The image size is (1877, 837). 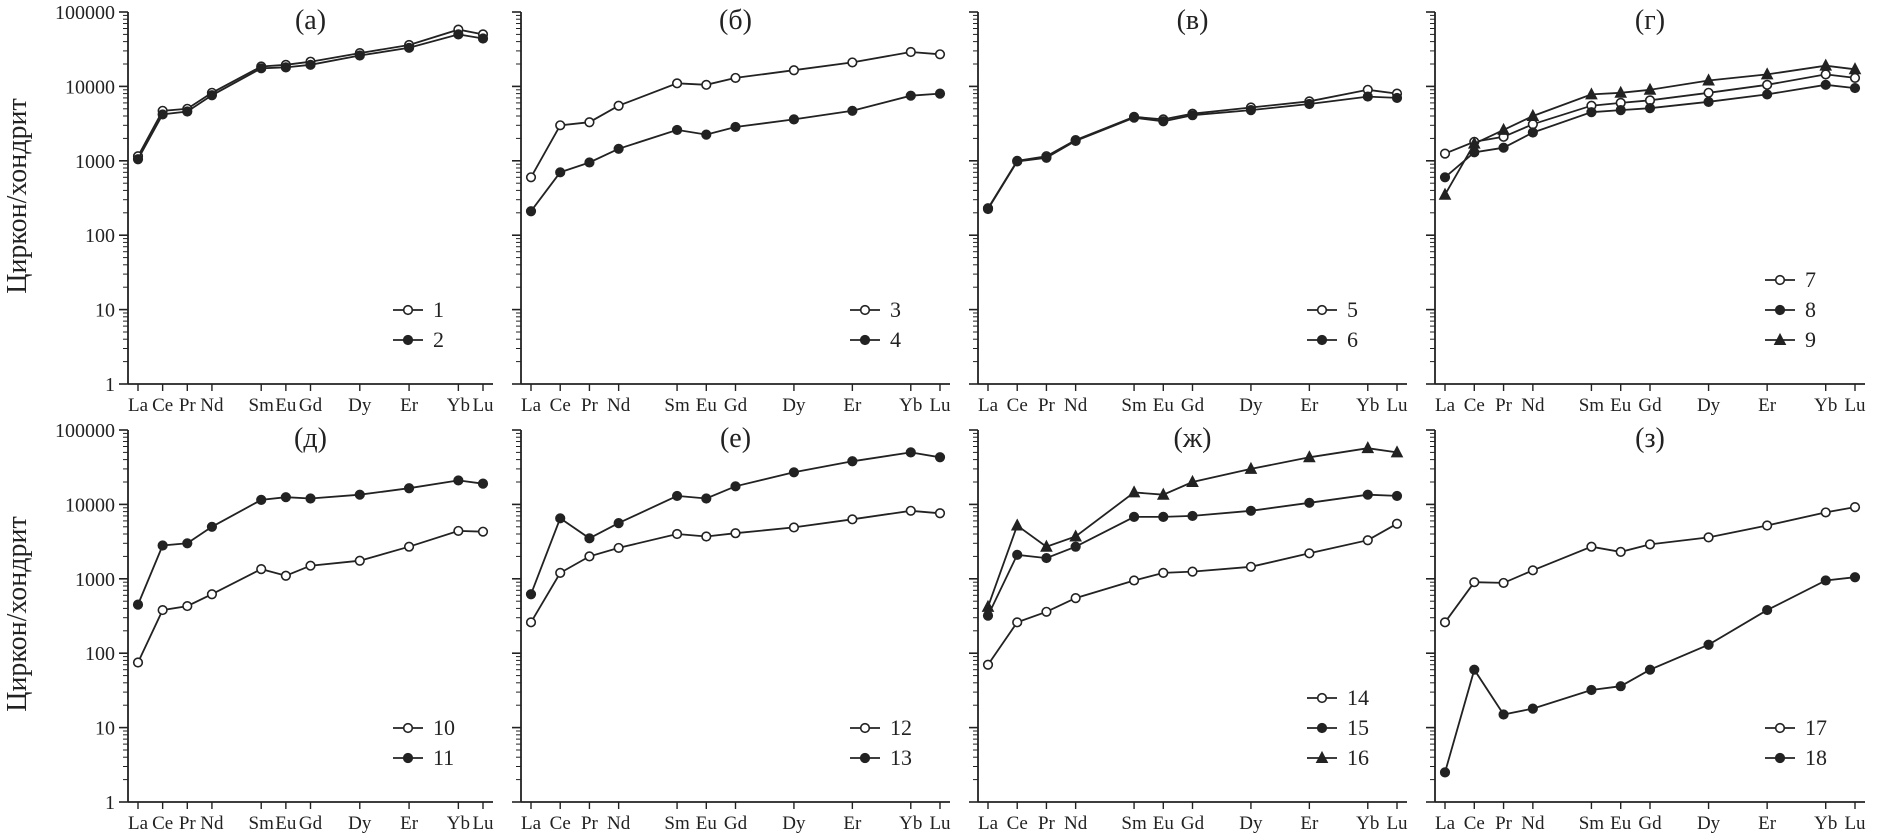 What do you see at coordinates (1193, 438) in the screenshot?
I see `svg-text: (ж)` at bounding box center [1193, 438].